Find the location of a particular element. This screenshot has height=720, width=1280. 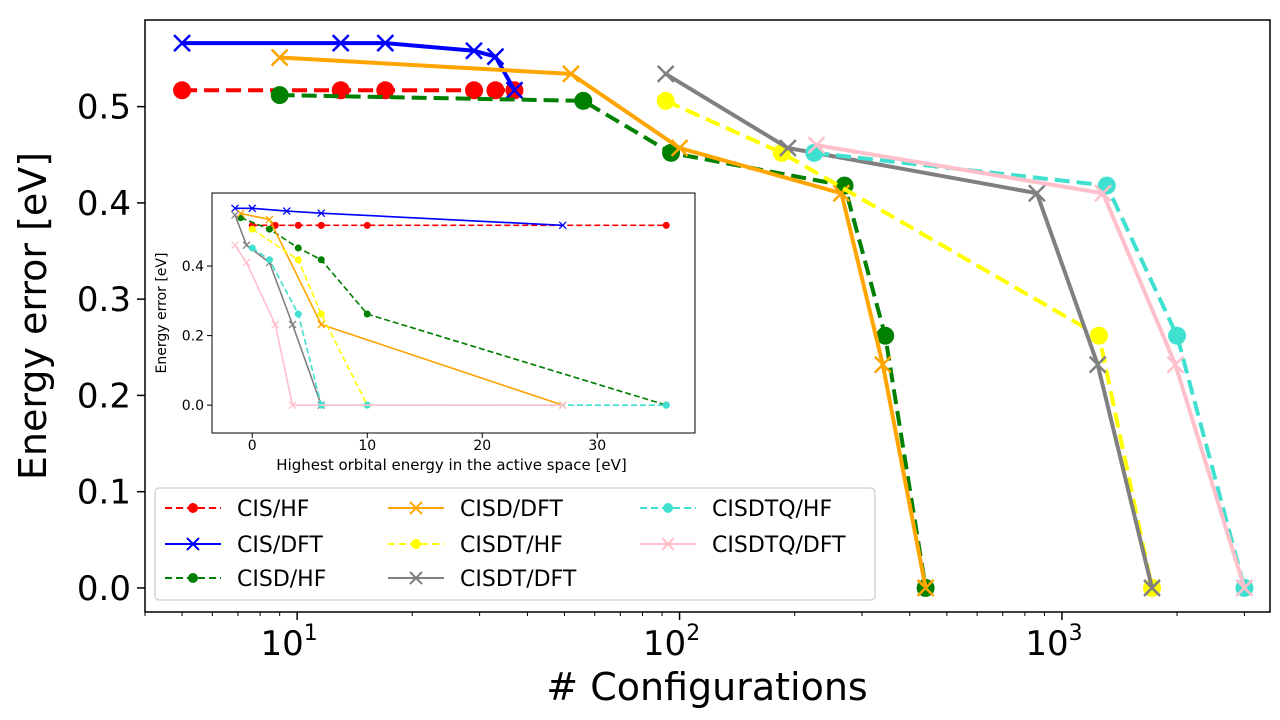

legend-item: CISDTQ/HF is located at coordinates (736, 509).